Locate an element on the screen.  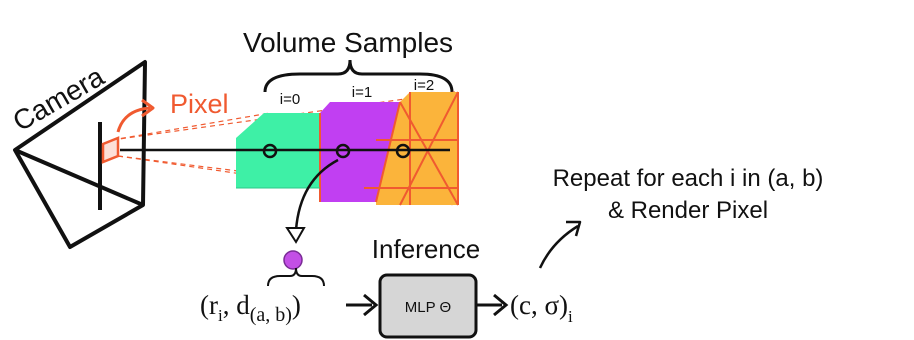
camera-label: Camera is located at coordinates (59, 98).